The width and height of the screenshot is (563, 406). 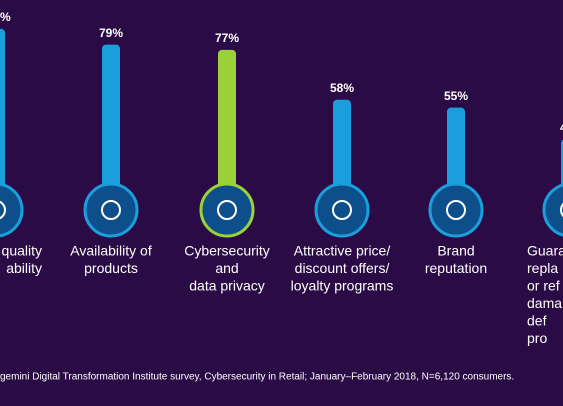 What do you see at coordinates (342, 251) in the screenshot?
I see `category-label: Attractive price/` at bounding box center [342, 251].